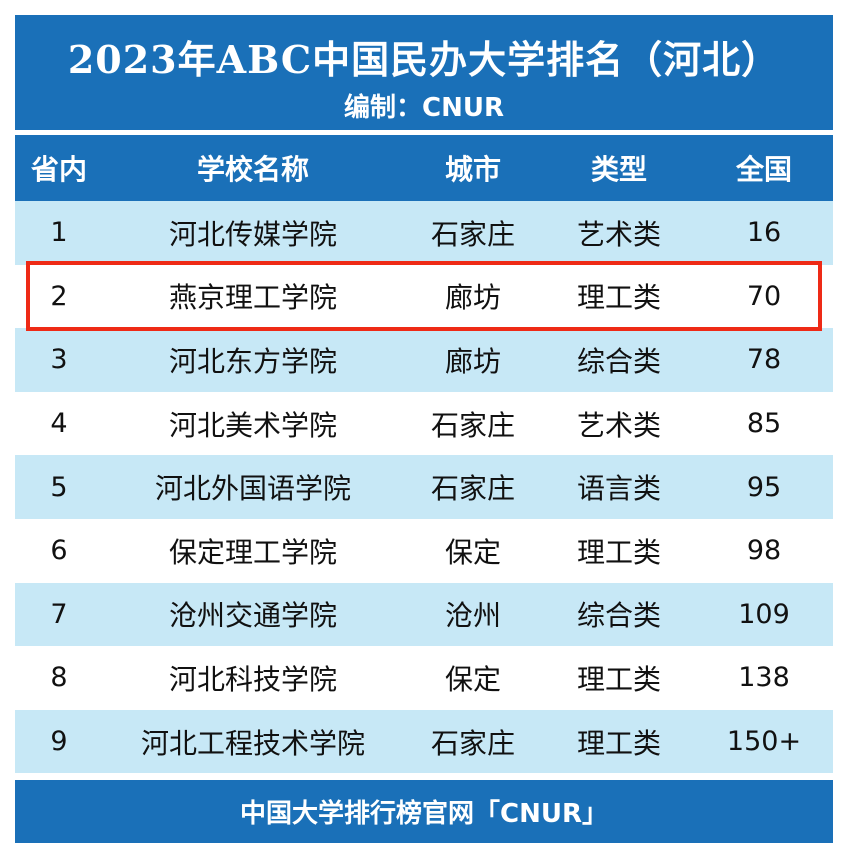 The image size is (848, 858). What do you see at coordinates (59, 678) in the screenshot?
I see `row-province-rank: 8` at bounding box center [59, 678].